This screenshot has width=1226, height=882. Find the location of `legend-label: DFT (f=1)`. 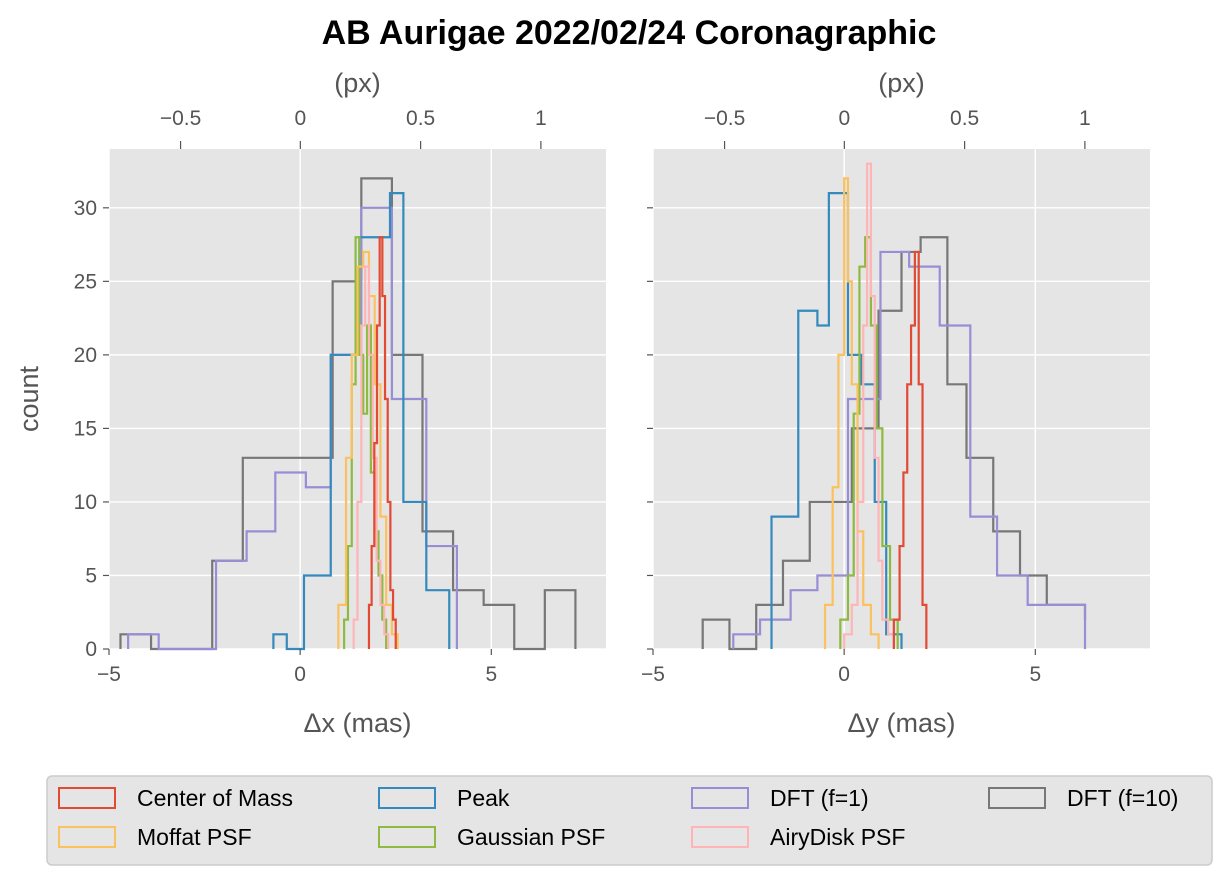

legend-label: DFT (f=1) is located at coordinates (819, 798).